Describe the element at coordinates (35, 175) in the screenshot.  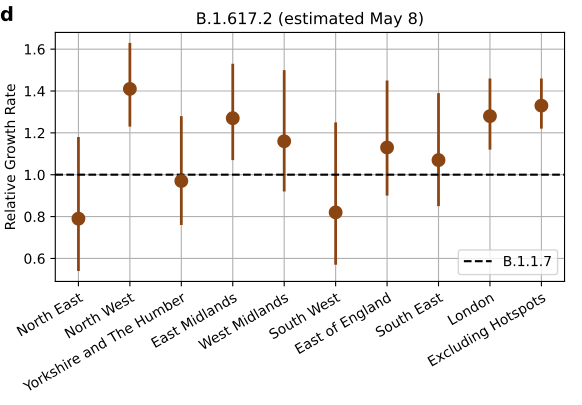
I see `y-tick-label: 1.0` at that location.